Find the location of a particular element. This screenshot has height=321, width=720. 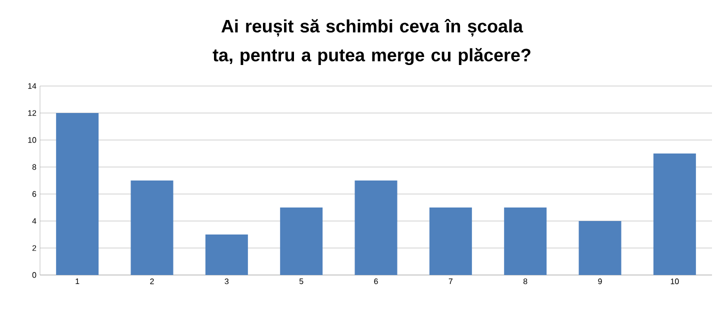

chart-title: Ai reușit să schimbi ceva în școala ta, pentru a putea merge cu plăcere? is located at coordinates (371, 42).